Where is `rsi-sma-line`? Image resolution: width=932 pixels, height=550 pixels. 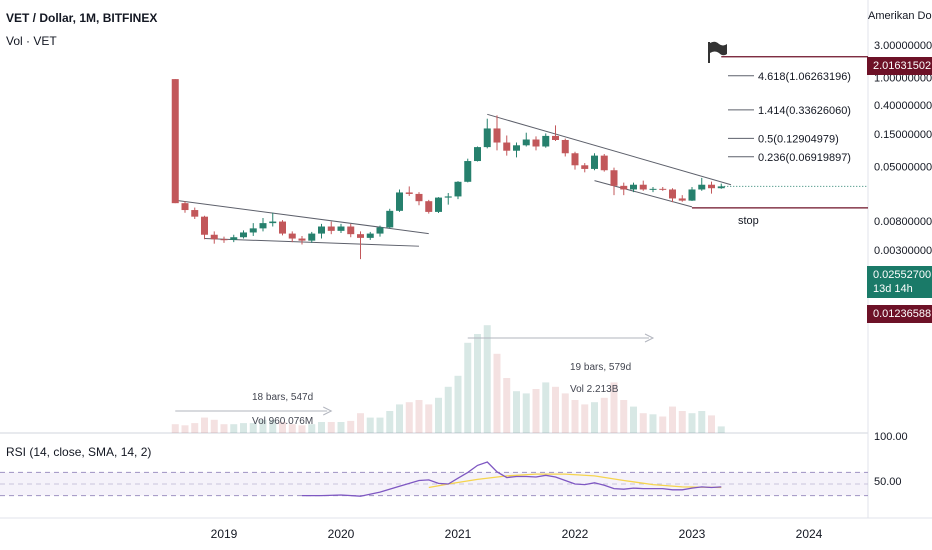
rsi-sma-line is located at coordinates (575, 481).